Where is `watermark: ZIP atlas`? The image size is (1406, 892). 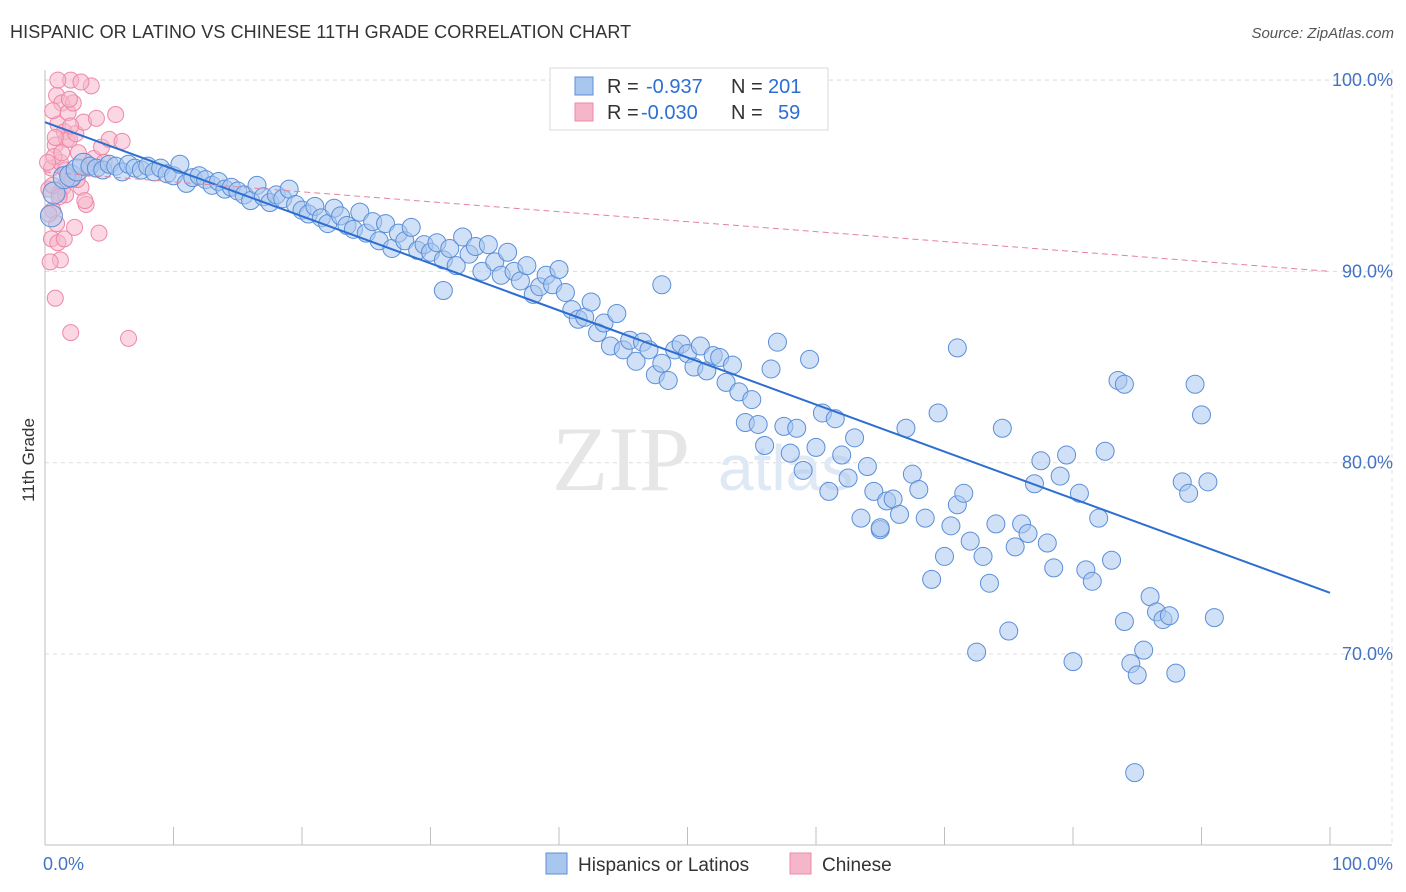 watermark: ZIP atlas is located at coordinates (702, 459).